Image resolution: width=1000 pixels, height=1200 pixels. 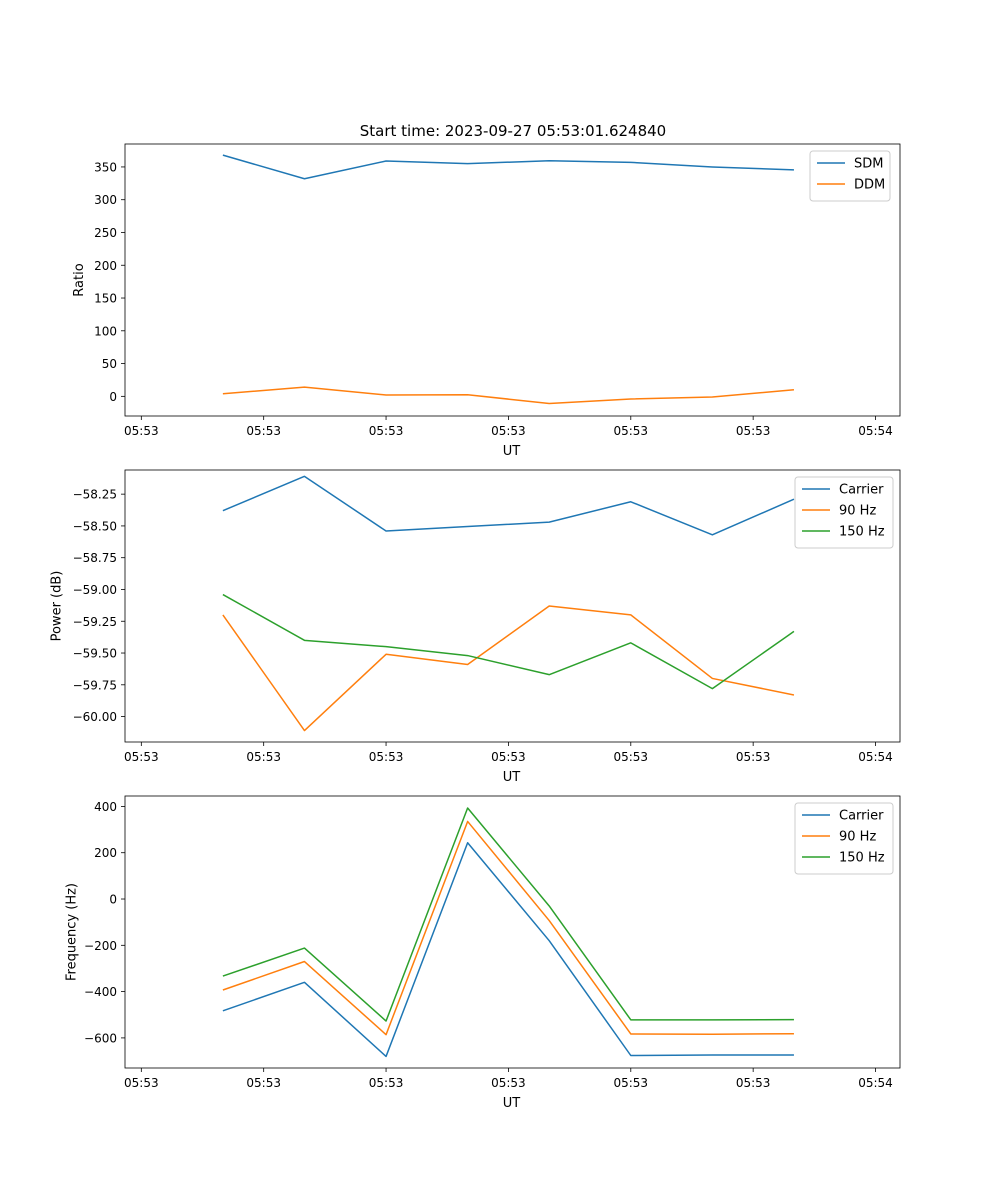 What do you see at coordinates (79, 279) in the screenshot?
I see `y-axis-label: Ratio` at bounding box center [79, 279].